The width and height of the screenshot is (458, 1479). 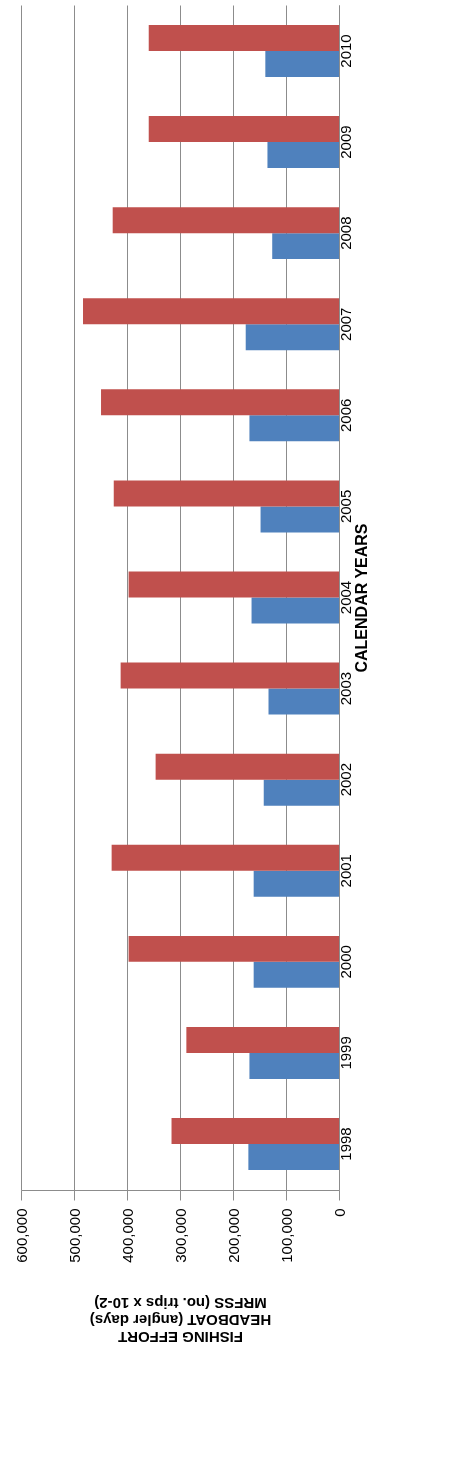 I want to click on y-tick-label: 2006, so click(x=345, y=415).